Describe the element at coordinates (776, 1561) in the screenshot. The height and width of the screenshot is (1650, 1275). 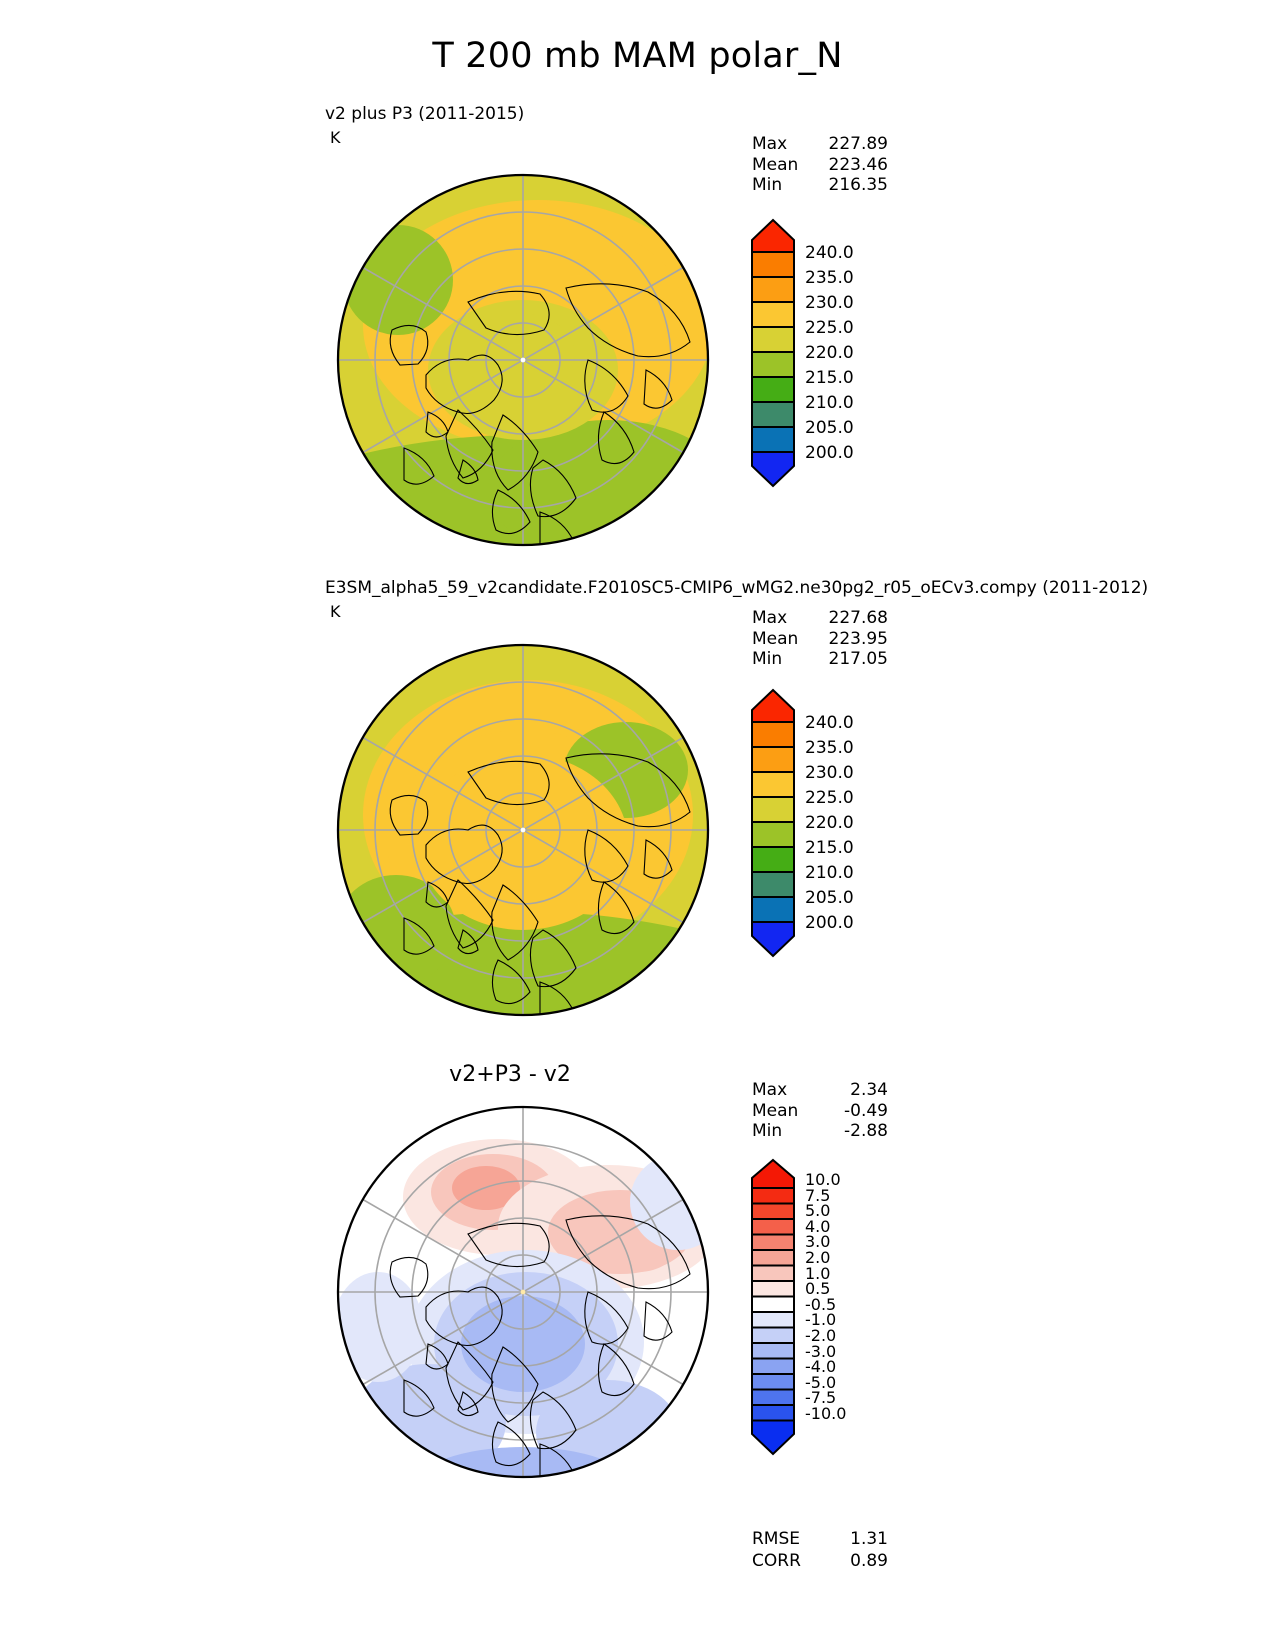
I see `footer-stat-label: CORR` at that location.